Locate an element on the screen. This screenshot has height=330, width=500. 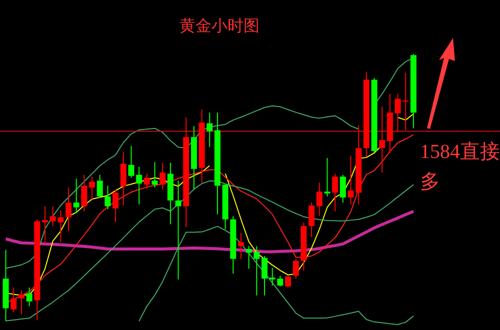
chart-title: 黄金小时图 is located at coordinates (220, 26).